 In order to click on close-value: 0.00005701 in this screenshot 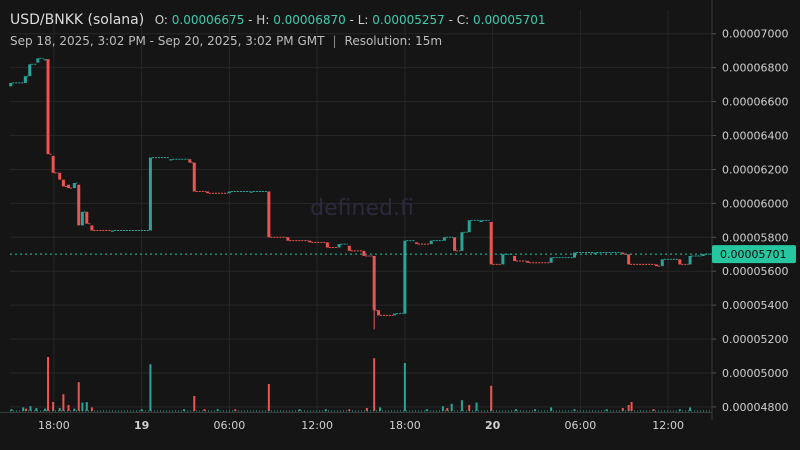, I will do `click(509, 20)`.